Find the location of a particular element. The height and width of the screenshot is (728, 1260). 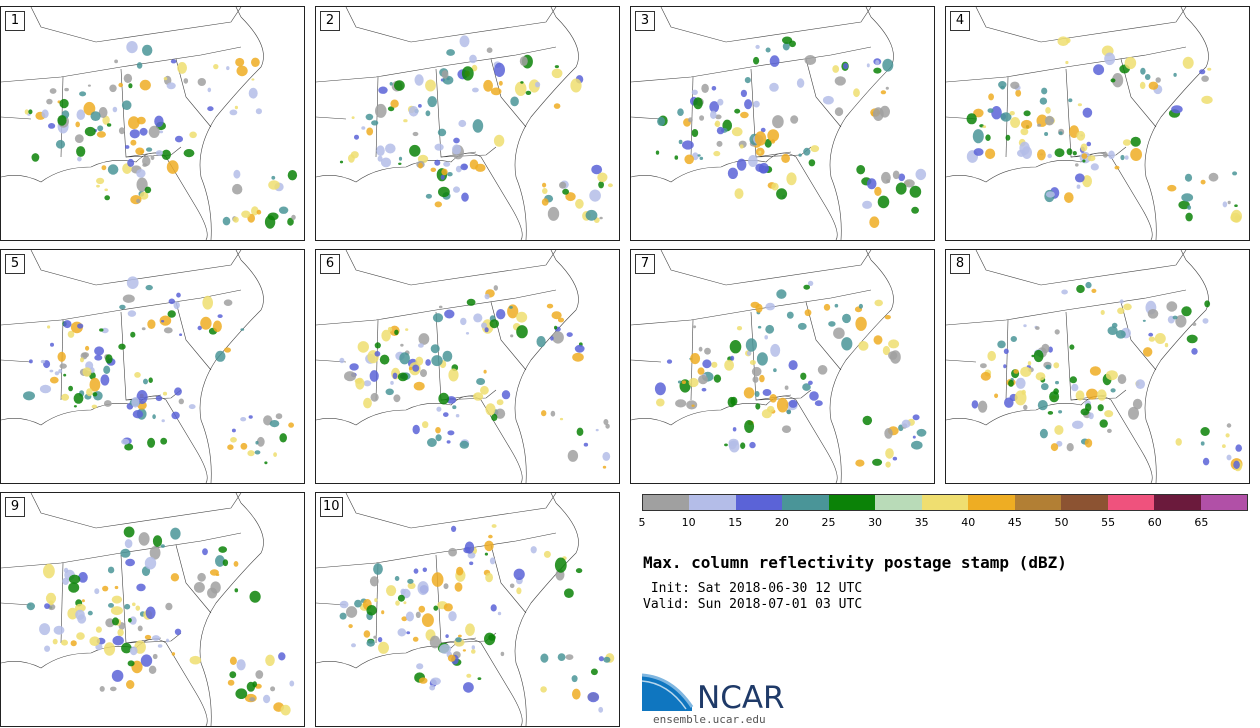

colorbar-tick-label: 10 is located at coordinates (688, 522).